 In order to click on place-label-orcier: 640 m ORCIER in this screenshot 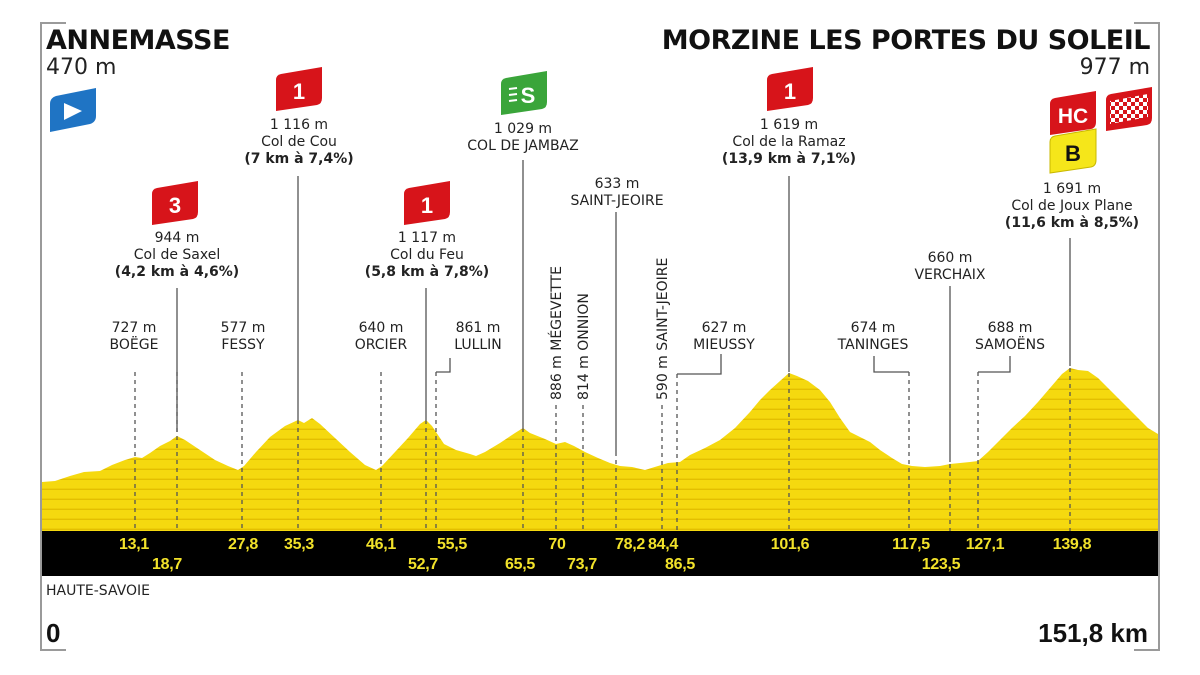, I will do `click(381, 336)`.